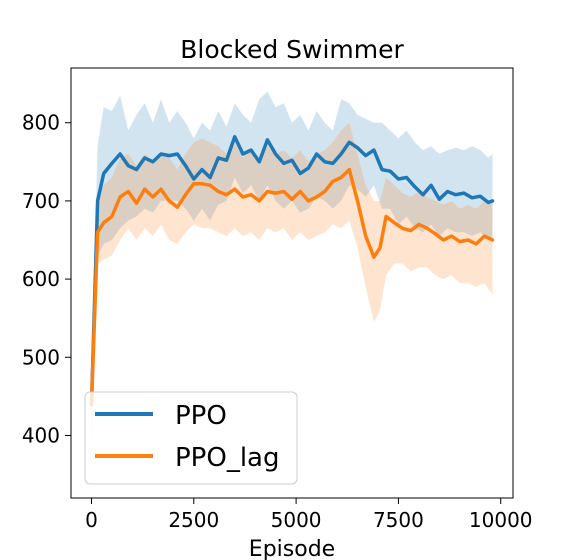  What do you see at coordinates (41, 357) in the screenshot?
I see `y-tick-label: 500` at bounding box center [41, 357].